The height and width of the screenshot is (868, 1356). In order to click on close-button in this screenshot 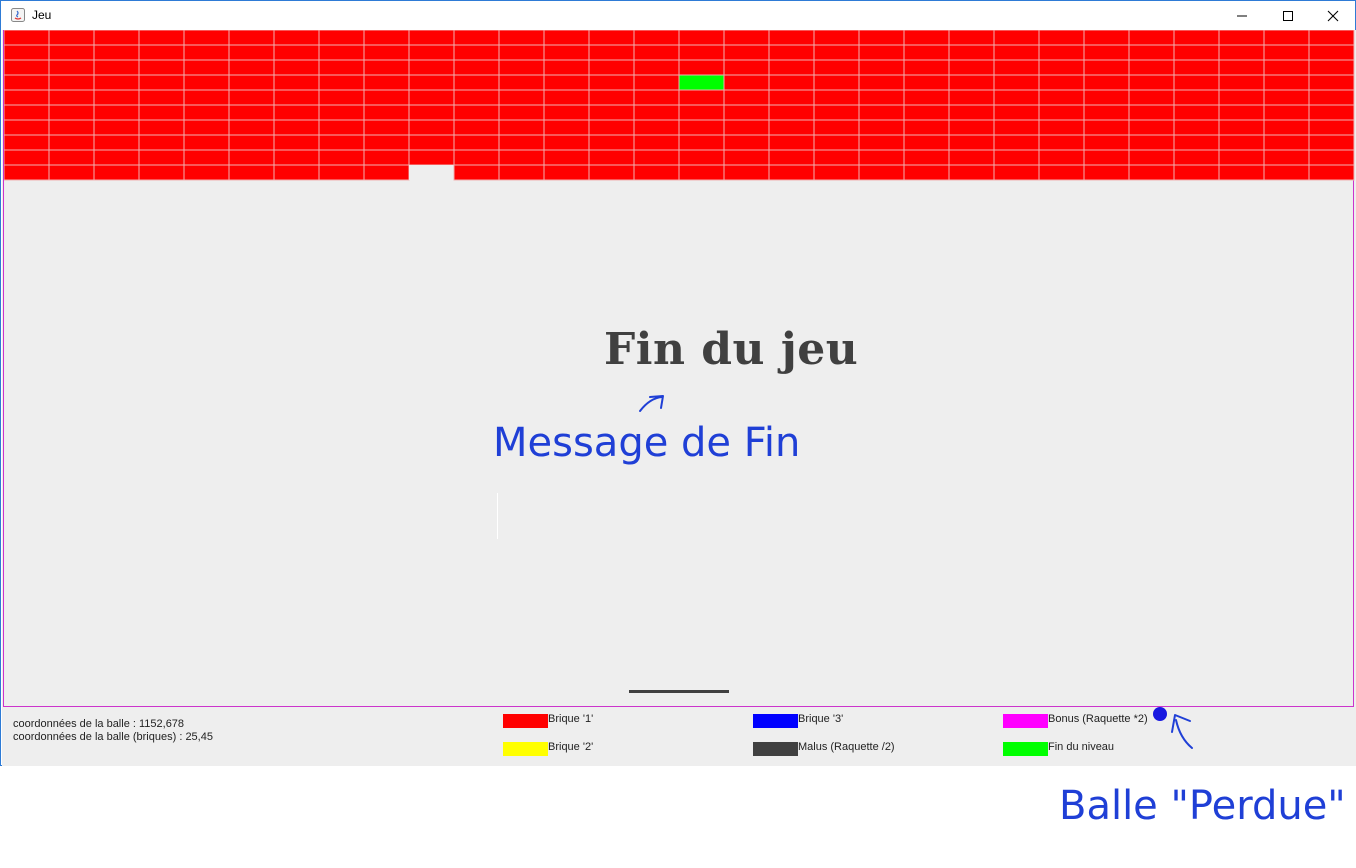, I will do `click(1333, 15)`.